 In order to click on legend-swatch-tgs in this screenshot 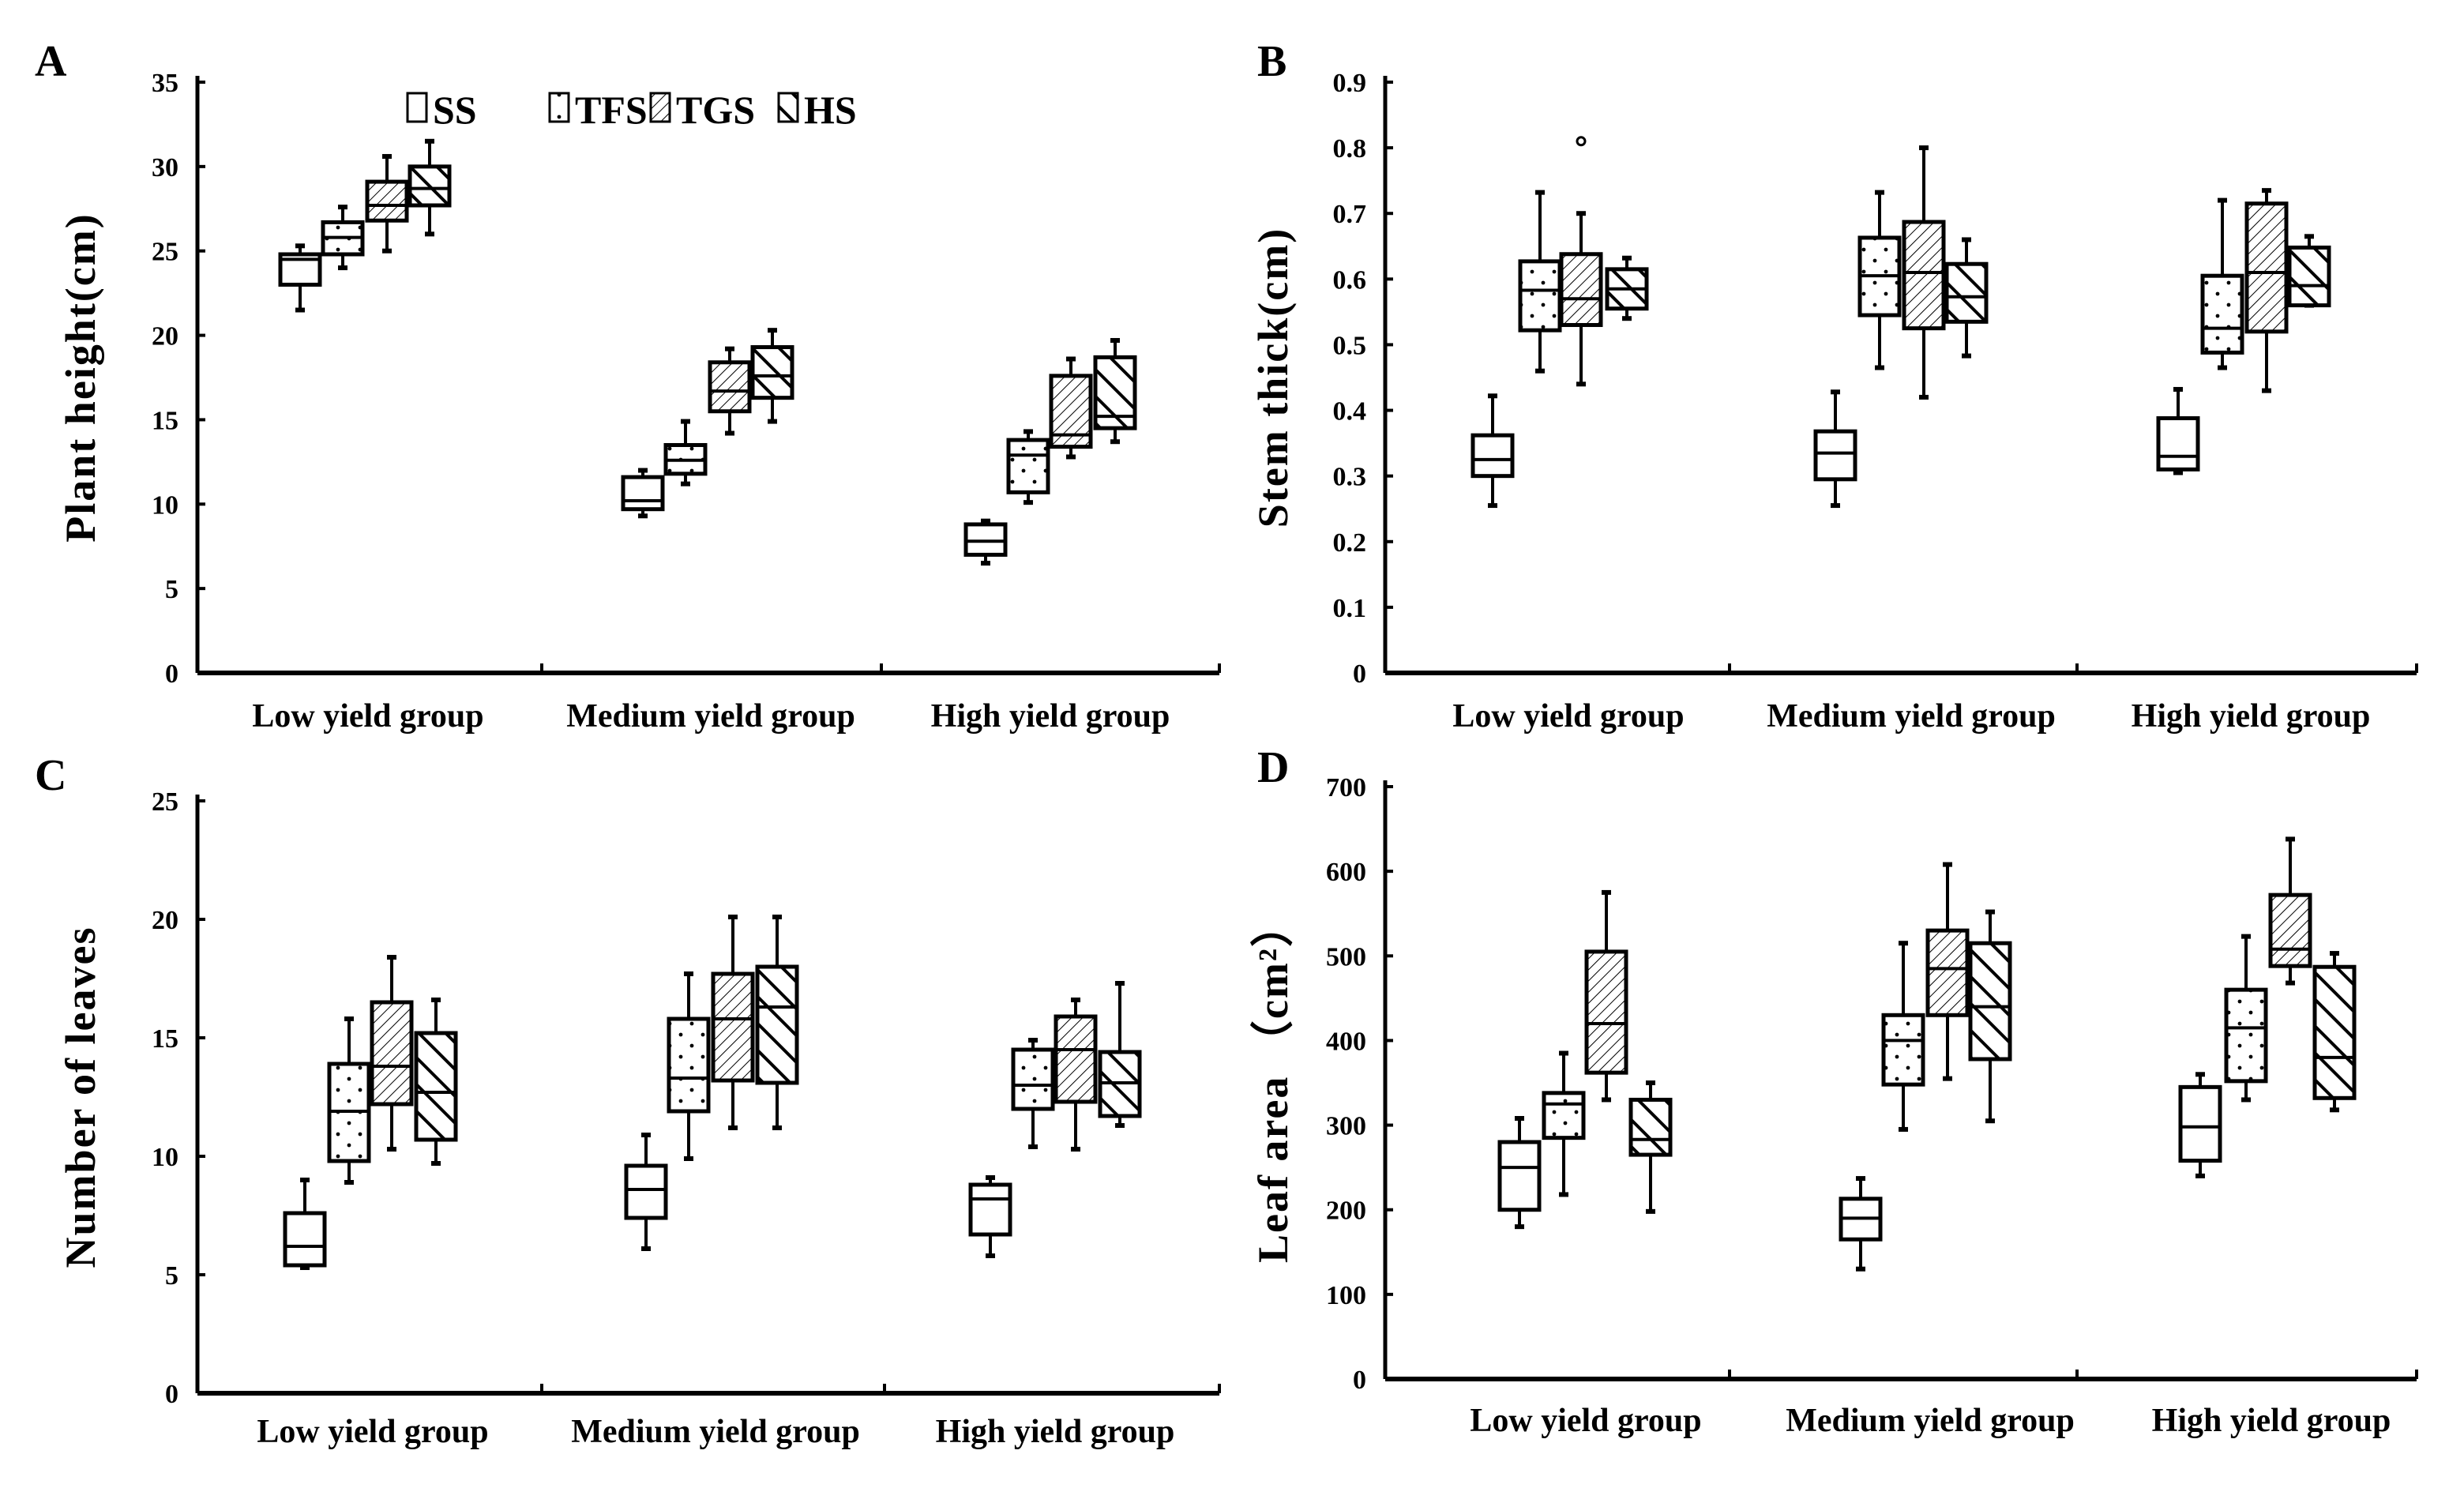, I will do `click(660, 107)`.